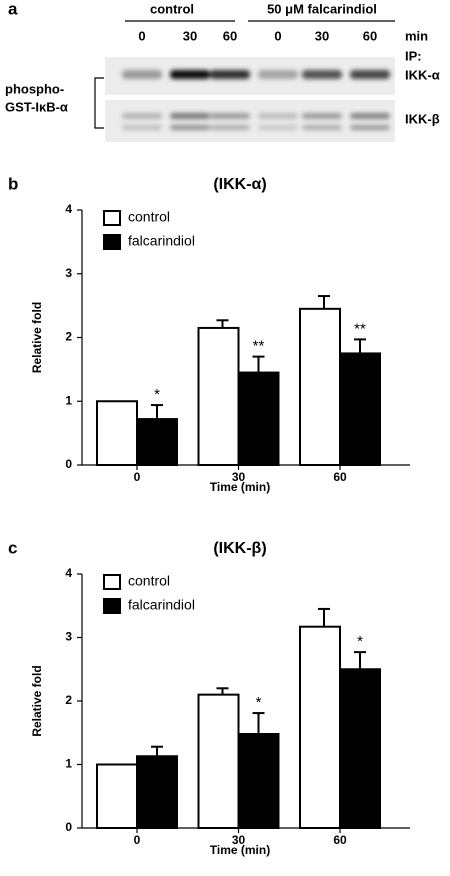 This screenshot has width=450, height=876. What do you see at coordinates (239, 548) in the screenshot?
I see `chart-title: (IKK-β)` at bounding box center [239, 548].